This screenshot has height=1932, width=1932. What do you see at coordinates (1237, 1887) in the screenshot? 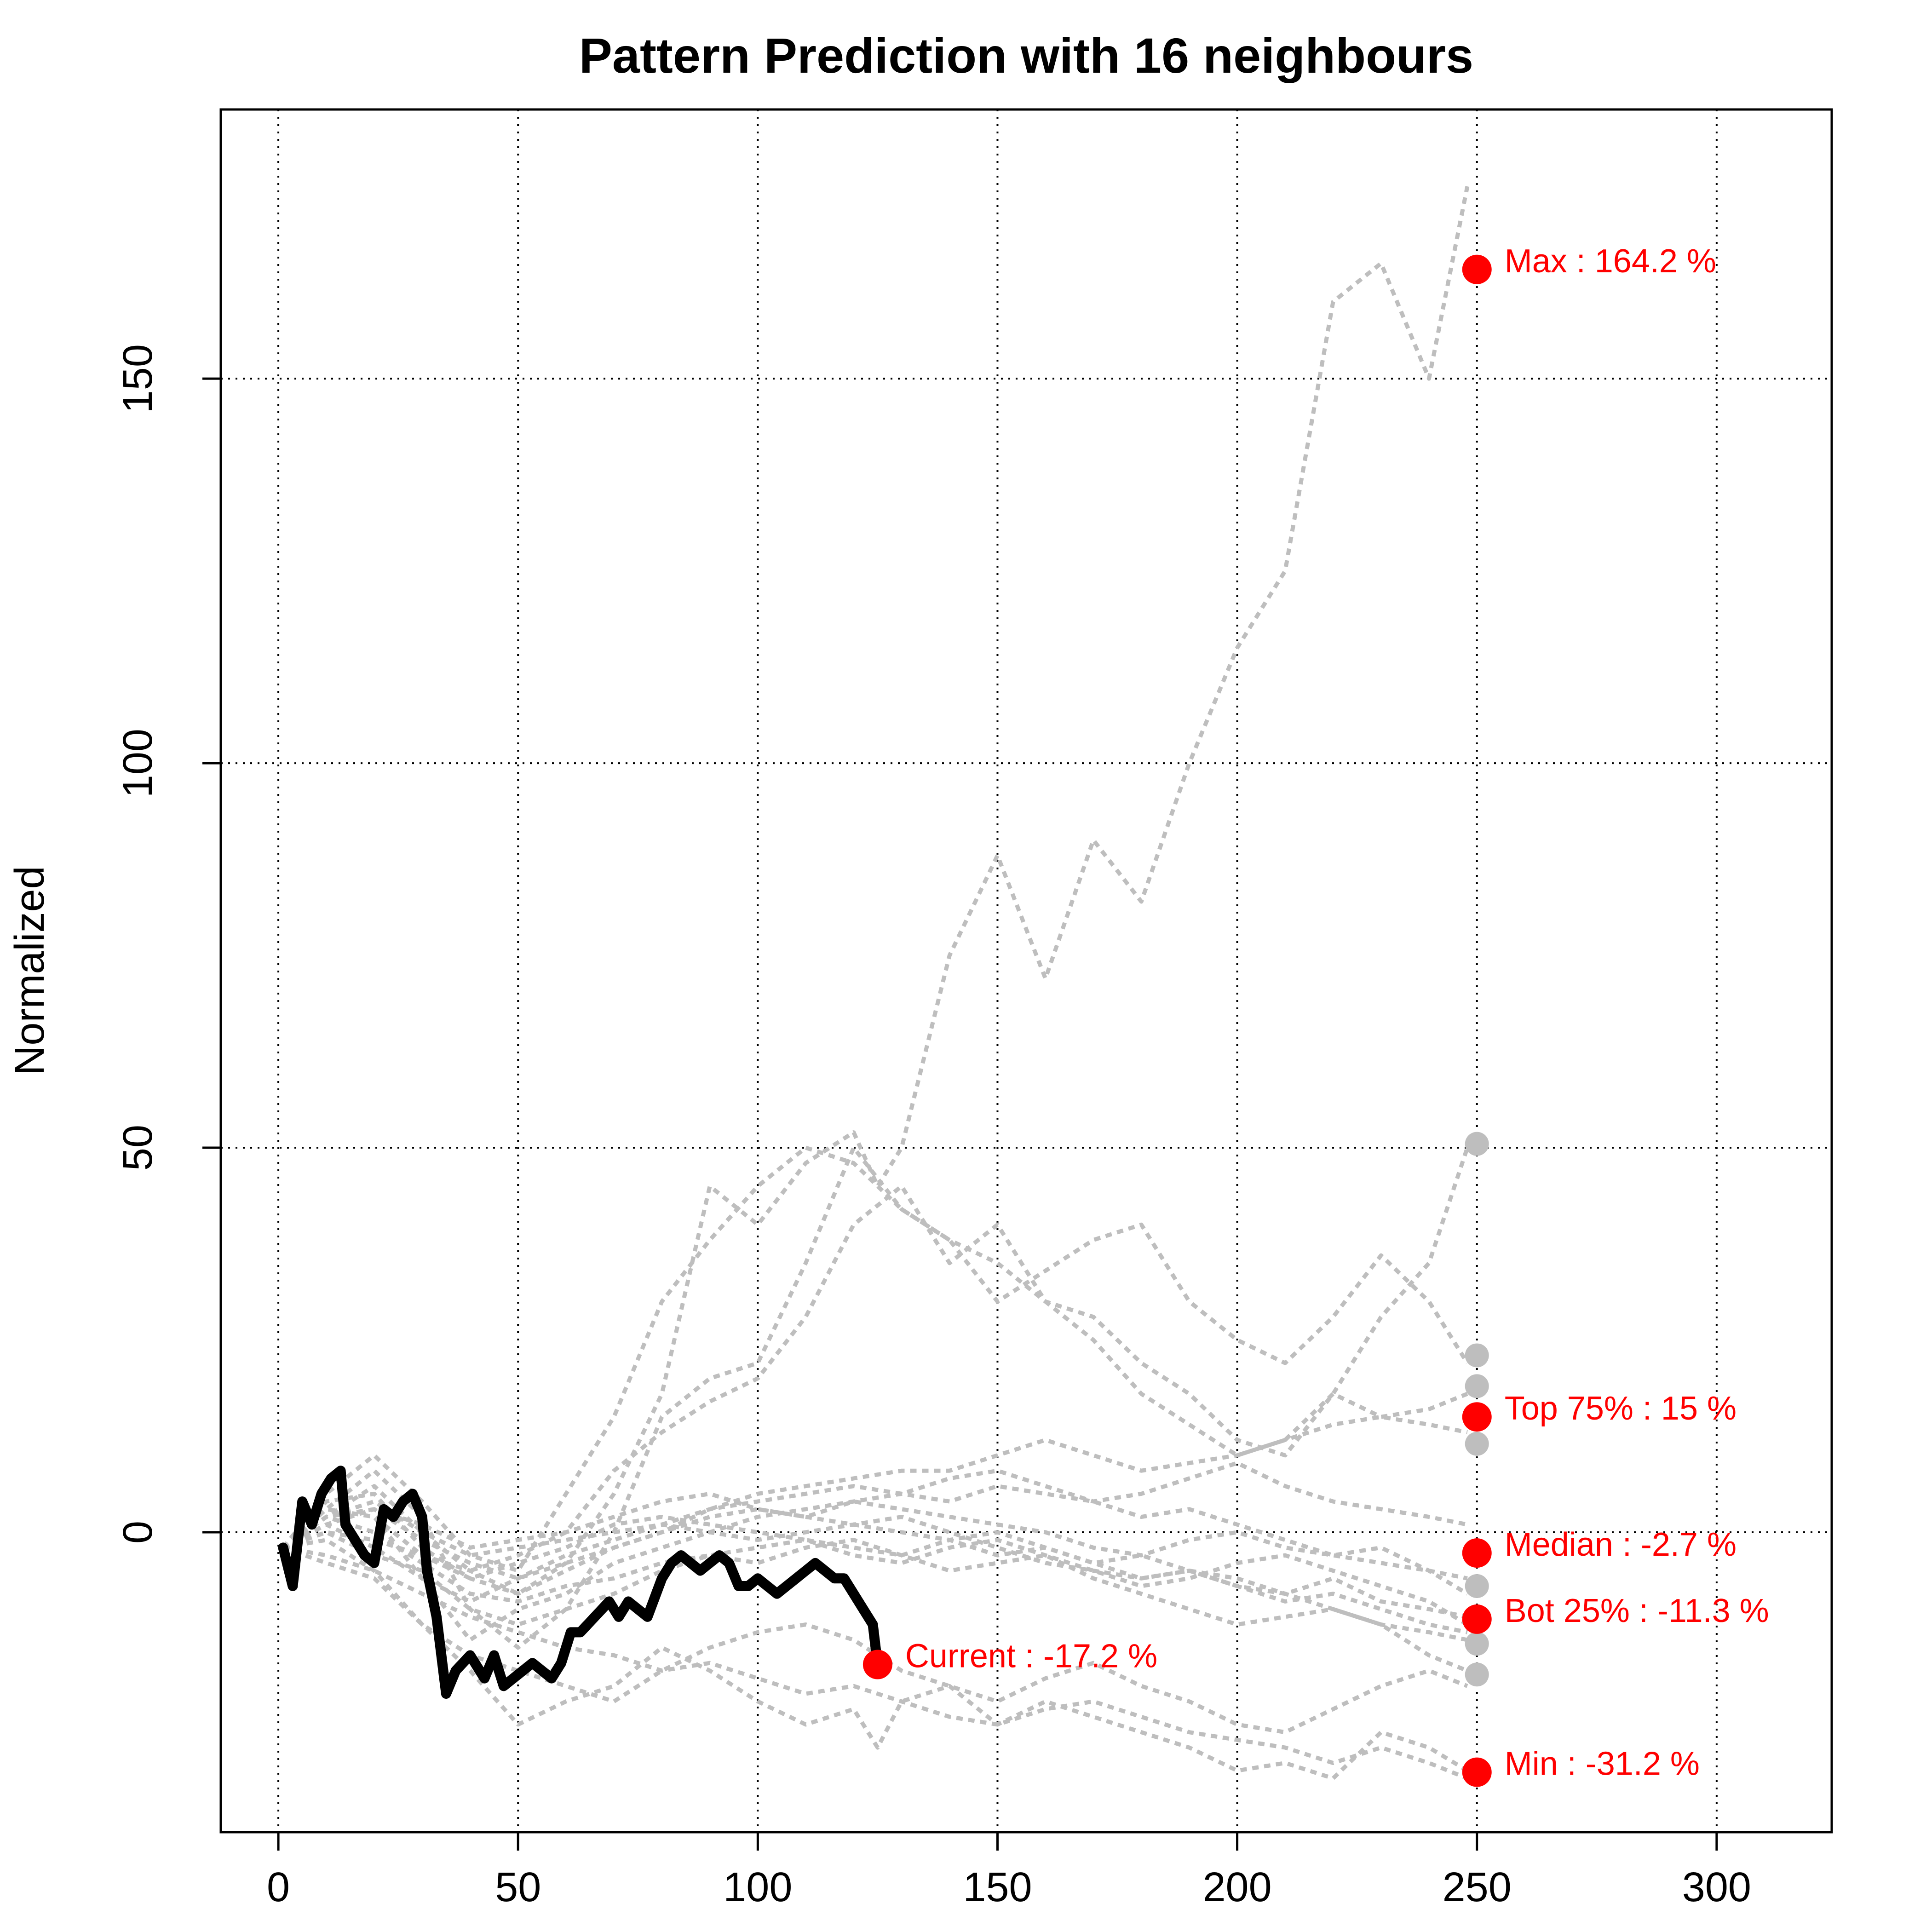
I see `x-tick-label: 200` at bounding box center [1237, 1887].